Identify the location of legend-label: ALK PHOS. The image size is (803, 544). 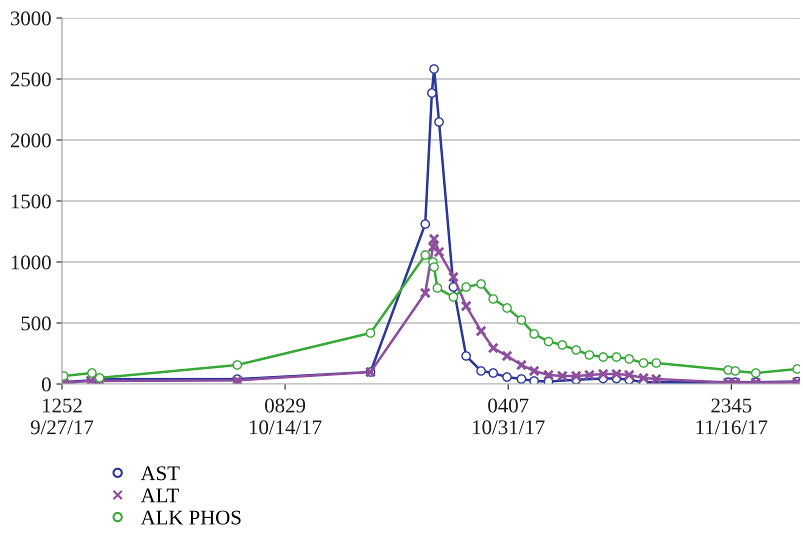
(190, 517).